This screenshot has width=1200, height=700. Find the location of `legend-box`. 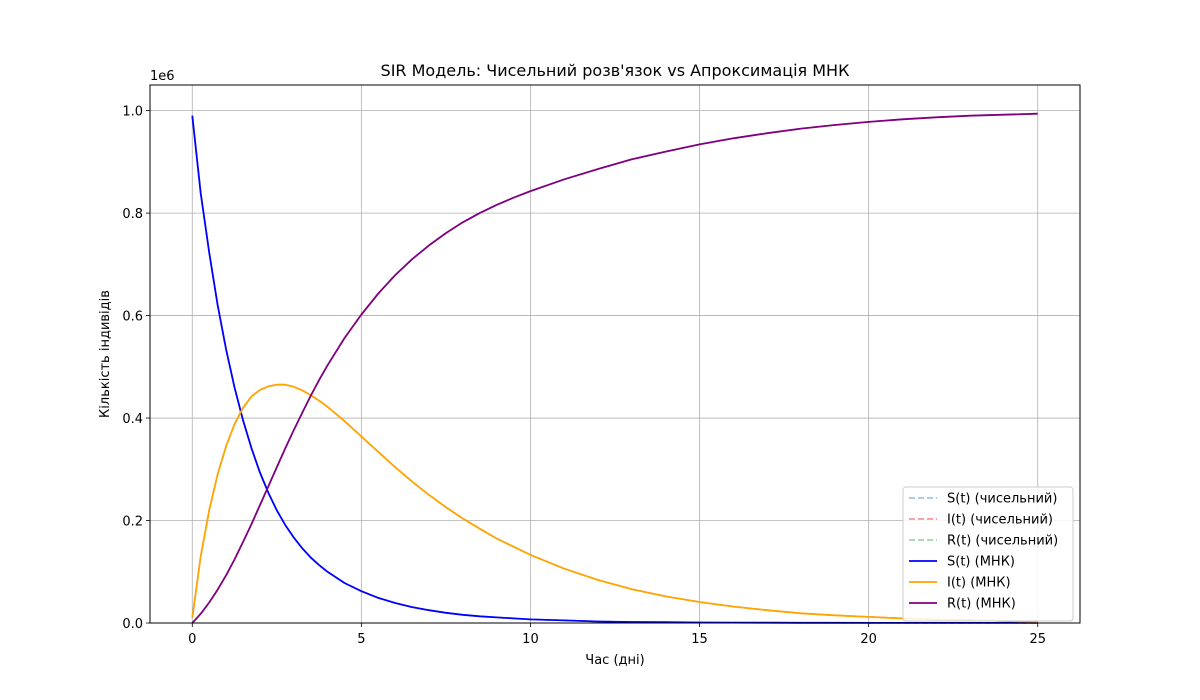

legend-box is located at coordinates (988, 554).